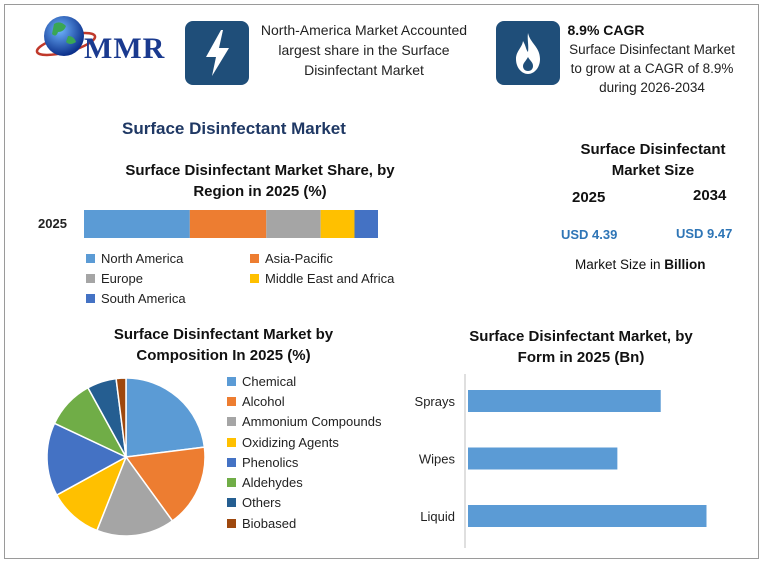  I want to click on flame-icon, so click(528, 53).